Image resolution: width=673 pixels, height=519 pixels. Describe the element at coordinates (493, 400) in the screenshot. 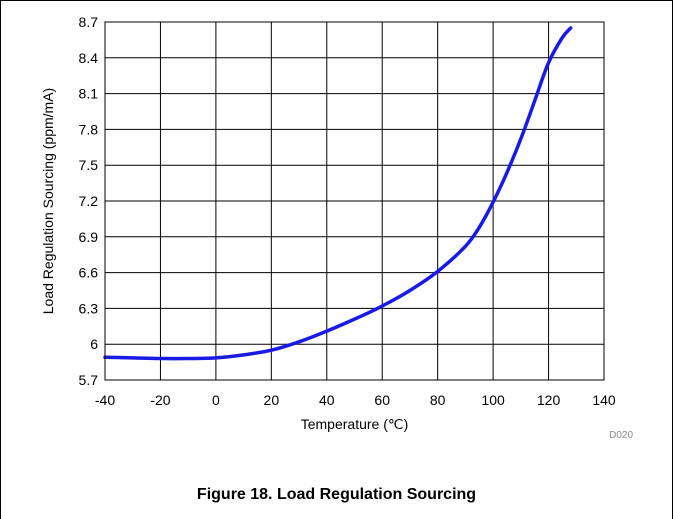

I see `x-tick-label: 100` at that location.